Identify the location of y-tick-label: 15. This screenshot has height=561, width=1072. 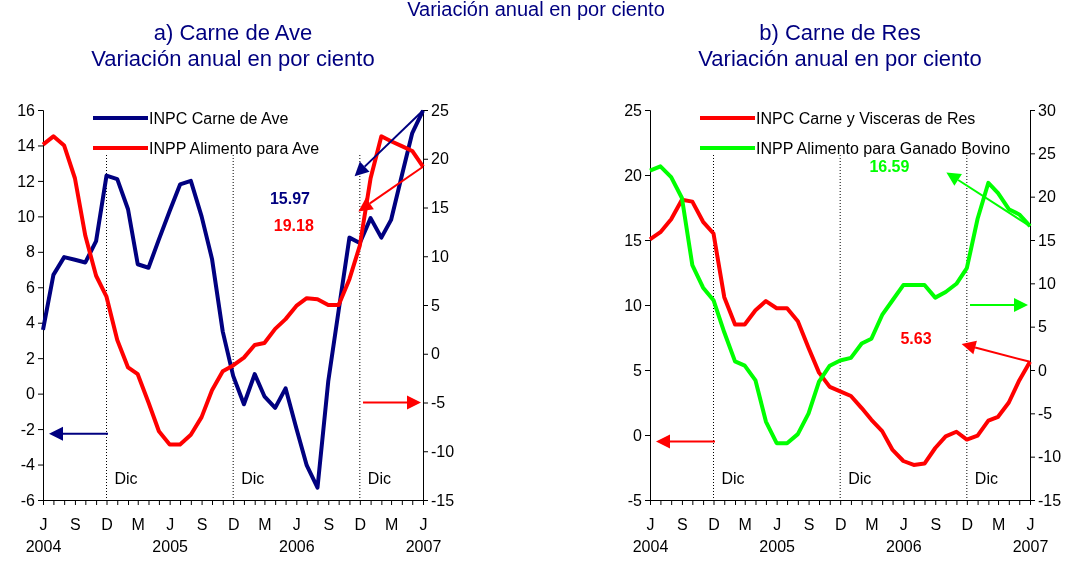
(633, 240).